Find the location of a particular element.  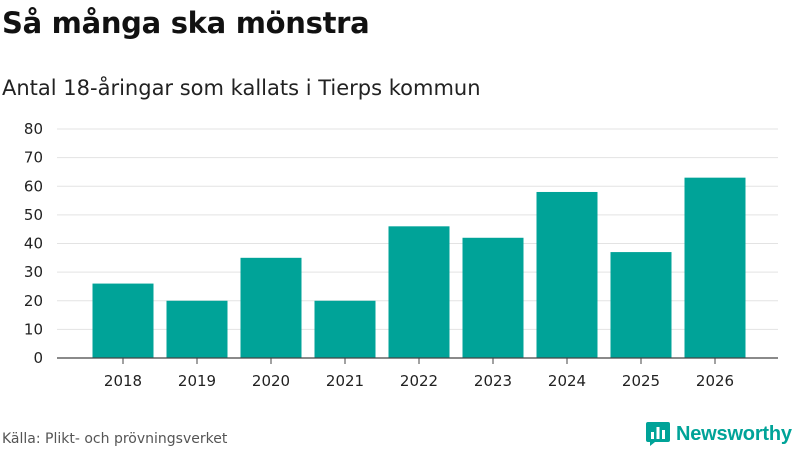

y-tick-label: 30 is located at coordinates (33, 272).